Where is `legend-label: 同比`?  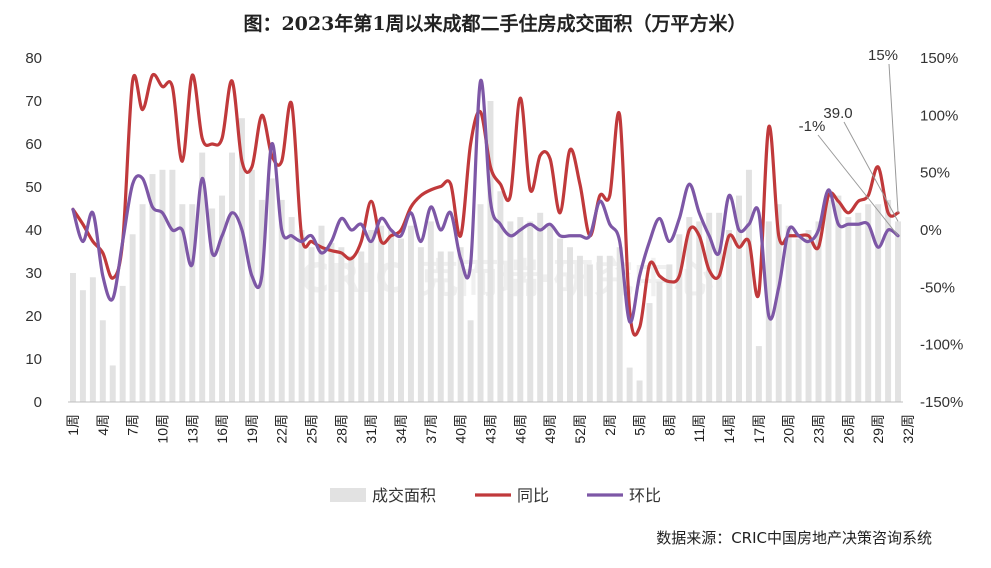 legend-label: 同比 is located at coordinates (533, 495).